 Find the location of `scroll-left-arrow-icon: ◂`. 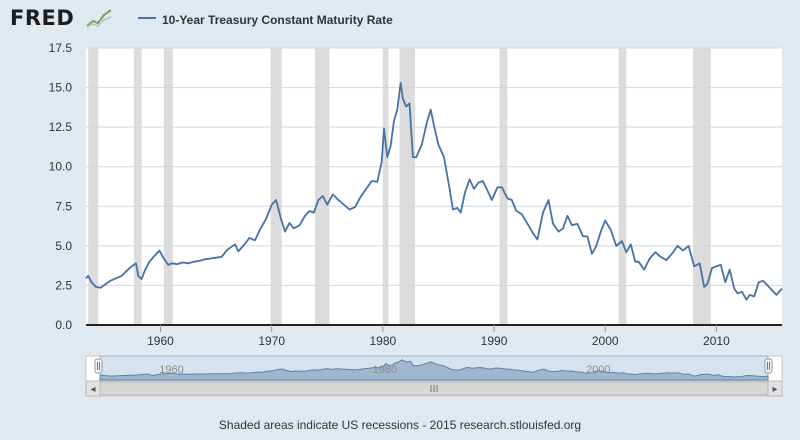

scroll-left-arrow-icon: ◂ is located at coordinates (92, 389).